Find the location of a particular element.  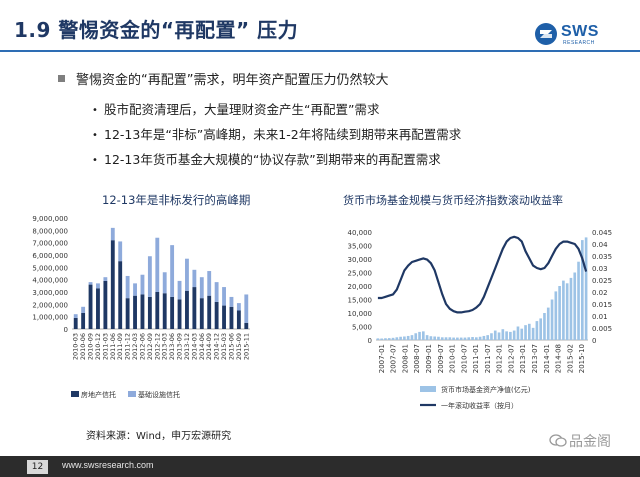

sub-bullet: • 12-13年是“非标”高峰期，未来1-2年将陆续到期带来再配置需求 is located at coordinates (276, 133).